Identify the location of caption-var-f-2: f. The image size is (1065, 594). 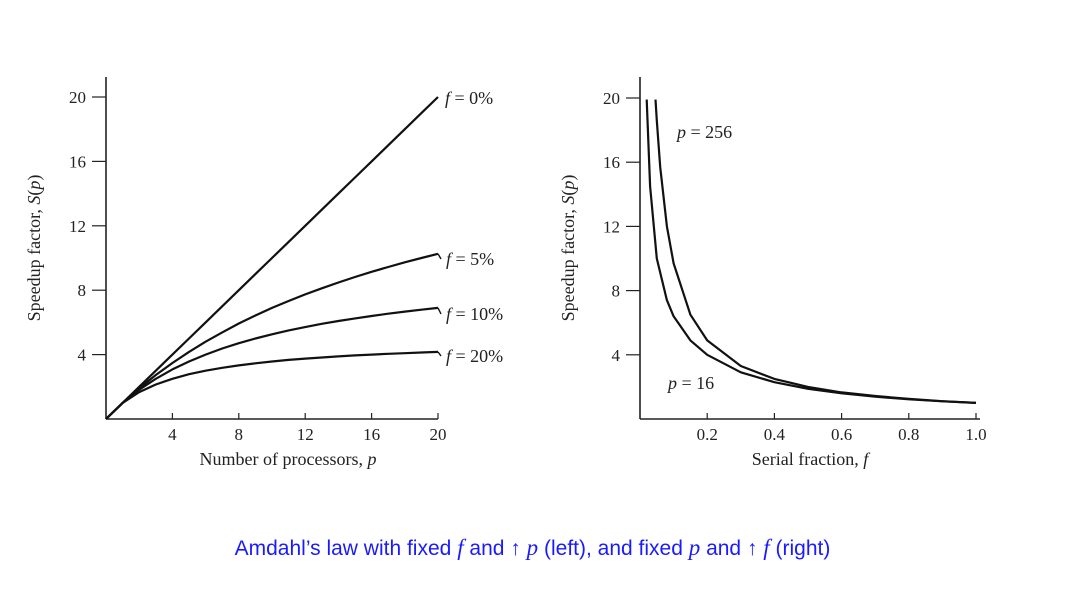
(766, 547).